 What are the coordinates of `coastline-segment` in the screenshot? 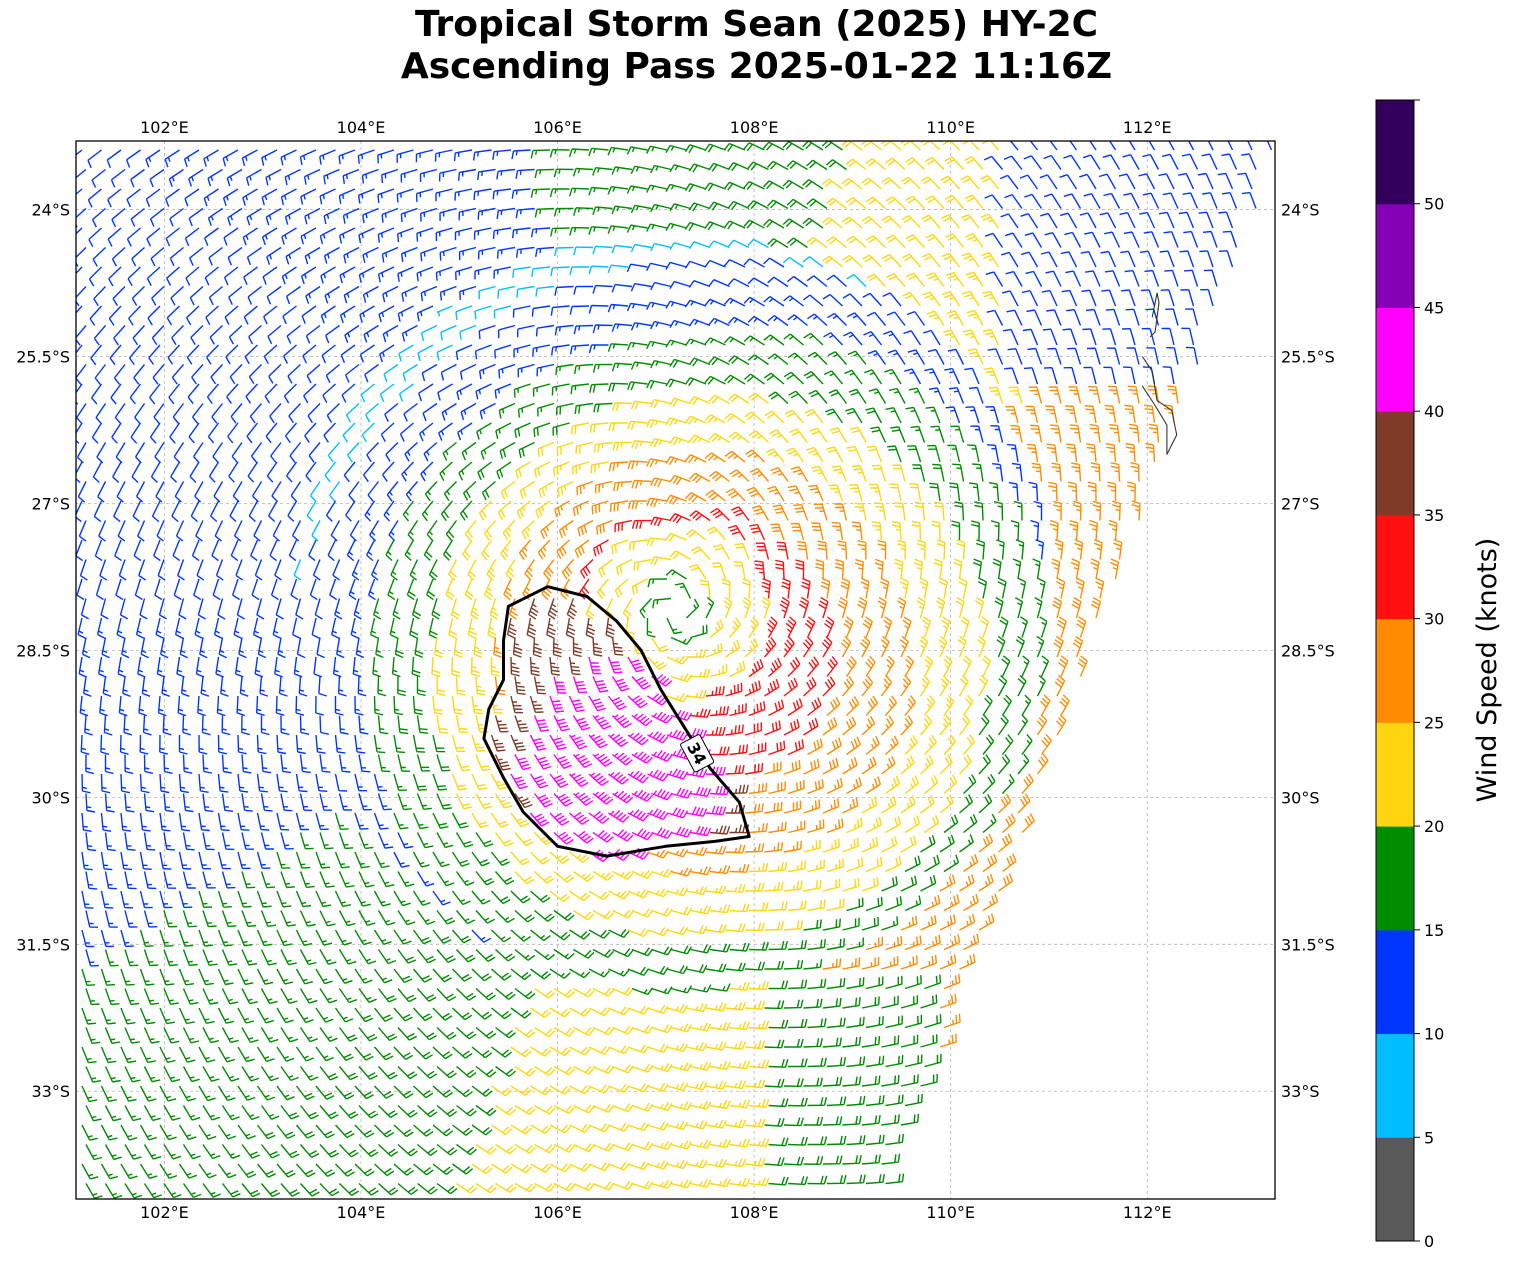 It's located at (1154, 315).